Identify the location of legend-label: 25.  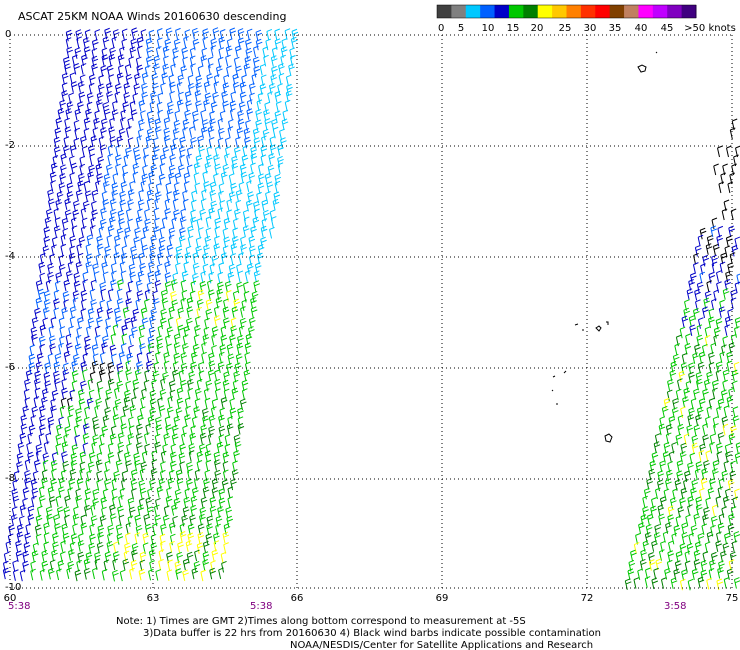
(565, 28).